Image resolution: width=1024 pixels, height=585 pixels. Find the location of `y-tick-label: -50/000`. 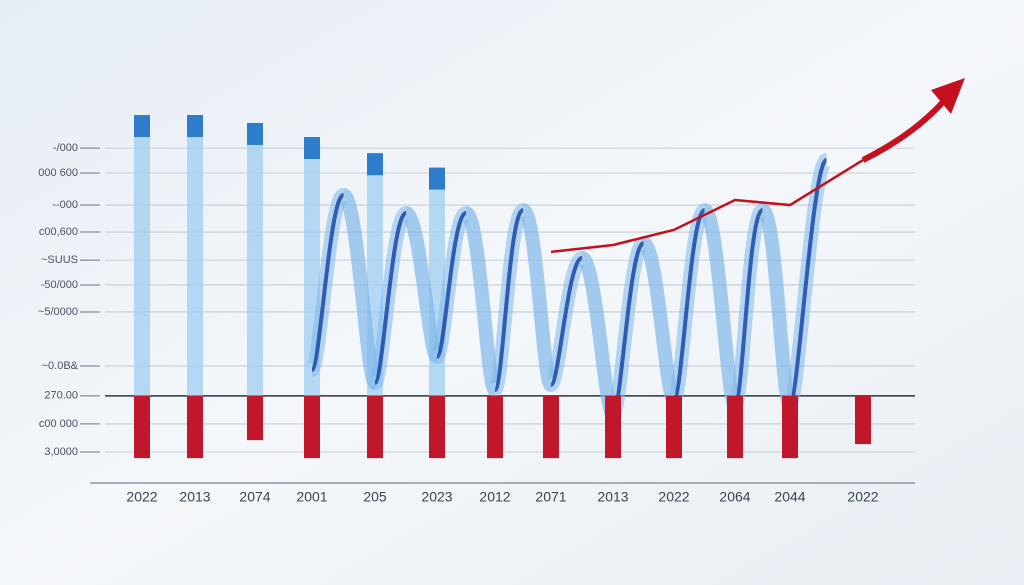

y-tick-label: -50/000 is located at coordinates (59, 285).